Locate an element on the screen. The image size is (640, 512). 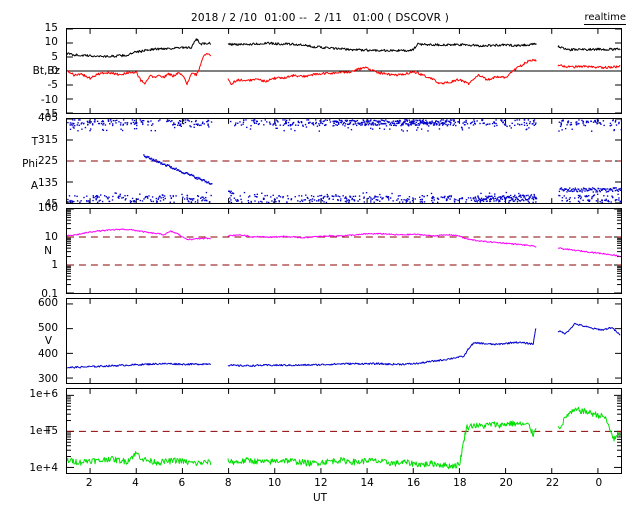
panel-density is located at coordinates (344, 251).